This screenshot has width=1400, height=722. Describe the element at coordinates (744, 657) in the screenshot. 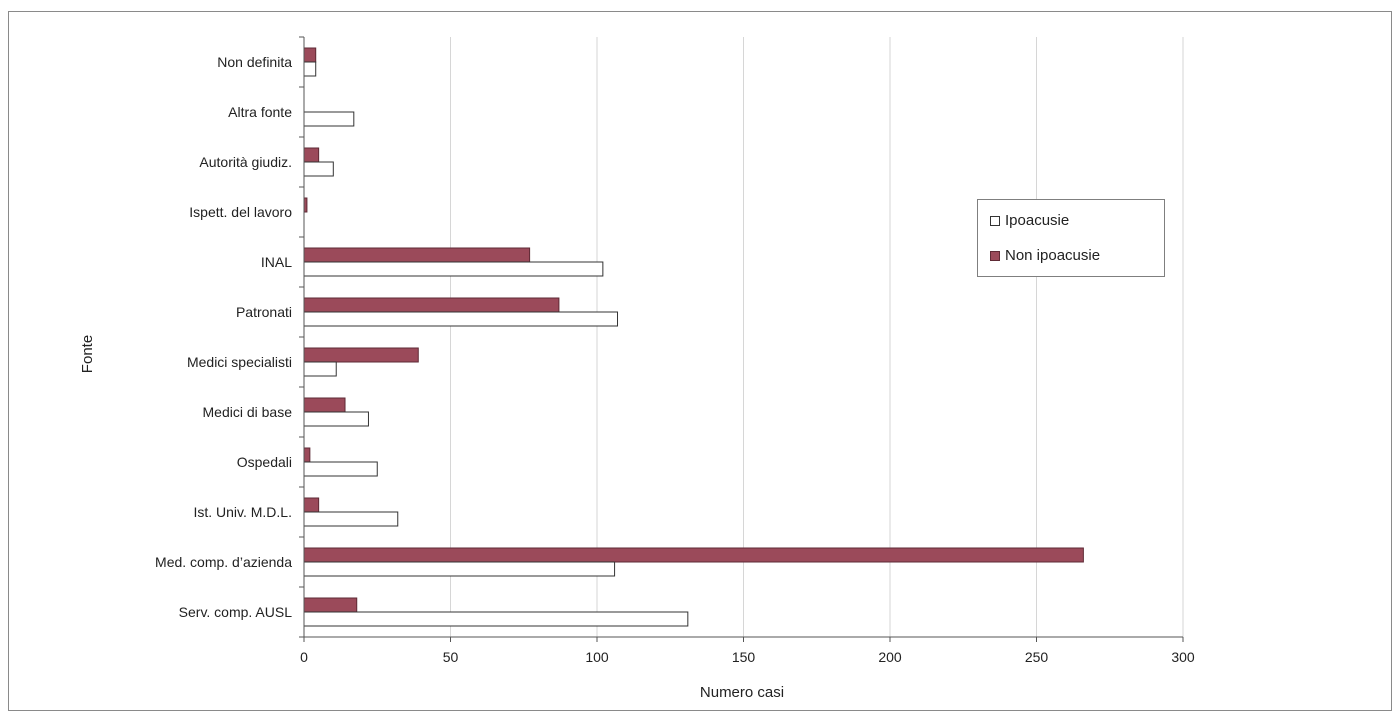

I see `x-tick-label: 150` at that location.